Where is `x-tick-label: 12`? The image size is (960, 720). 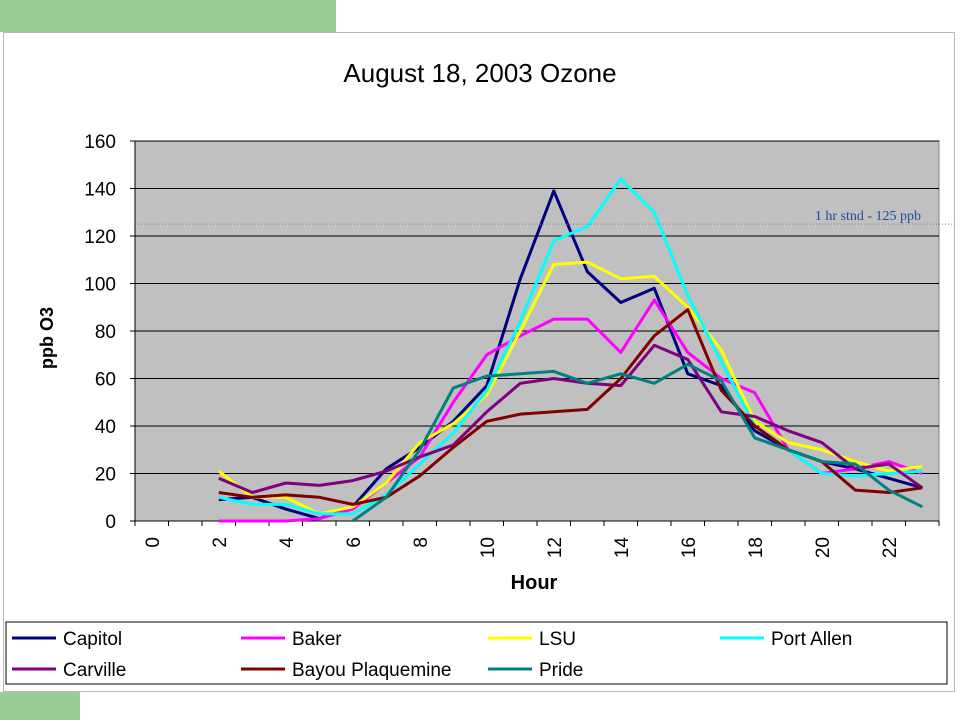
x-tick-label: 12 is located at coordinates (555, 547).